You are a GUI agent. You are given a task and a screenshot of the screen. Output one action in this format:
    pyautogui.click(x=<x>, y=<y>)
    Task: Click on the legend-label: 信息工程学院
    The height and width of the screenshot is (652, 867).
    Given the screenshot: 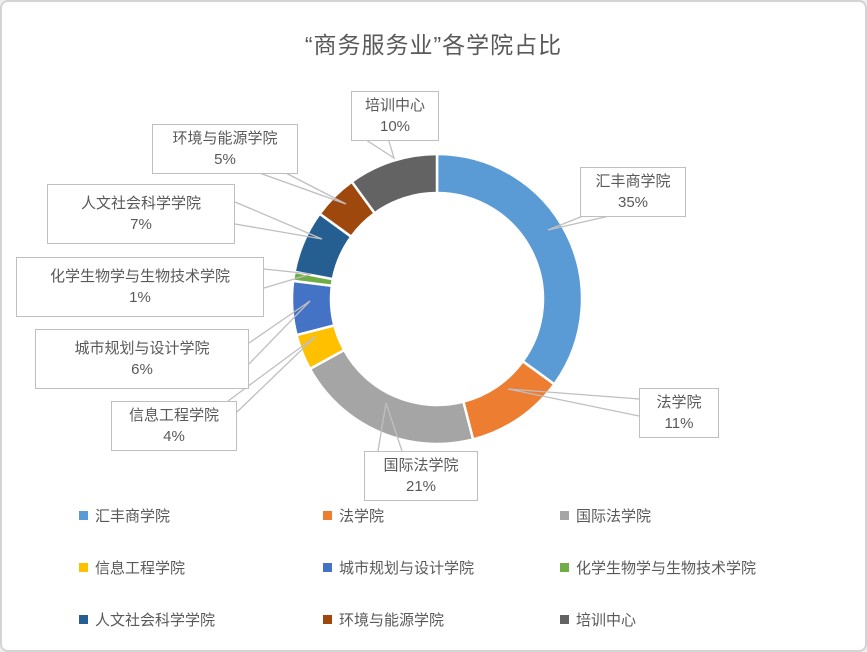 What is the action you would take?
    pyautogui.click(x=140, y=568)
    